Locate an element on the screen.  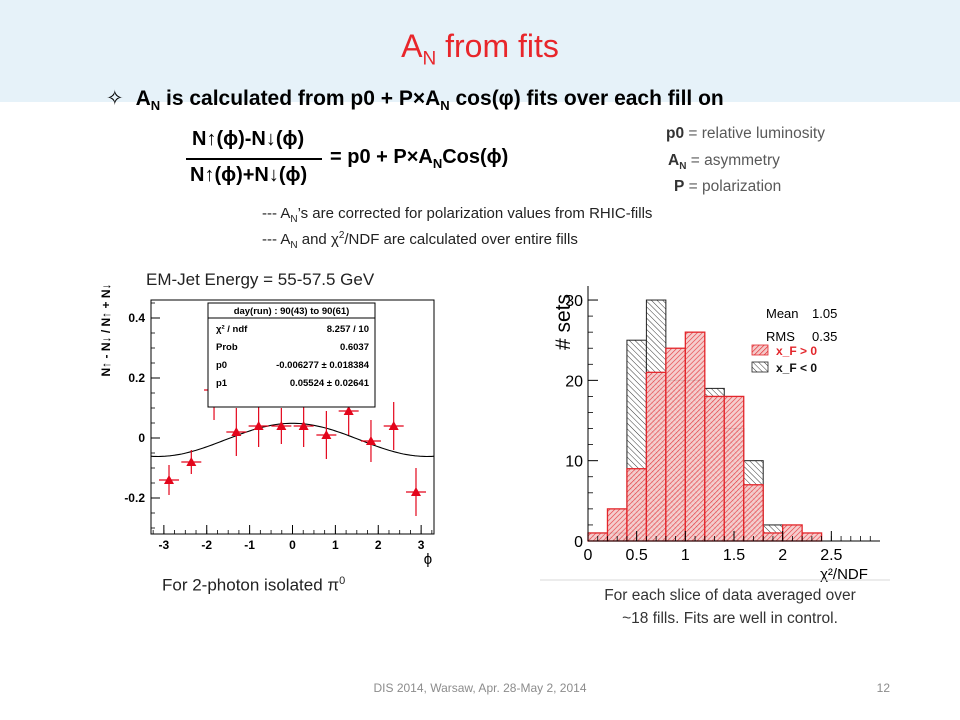
header-band is located at coordinates (480, 51).